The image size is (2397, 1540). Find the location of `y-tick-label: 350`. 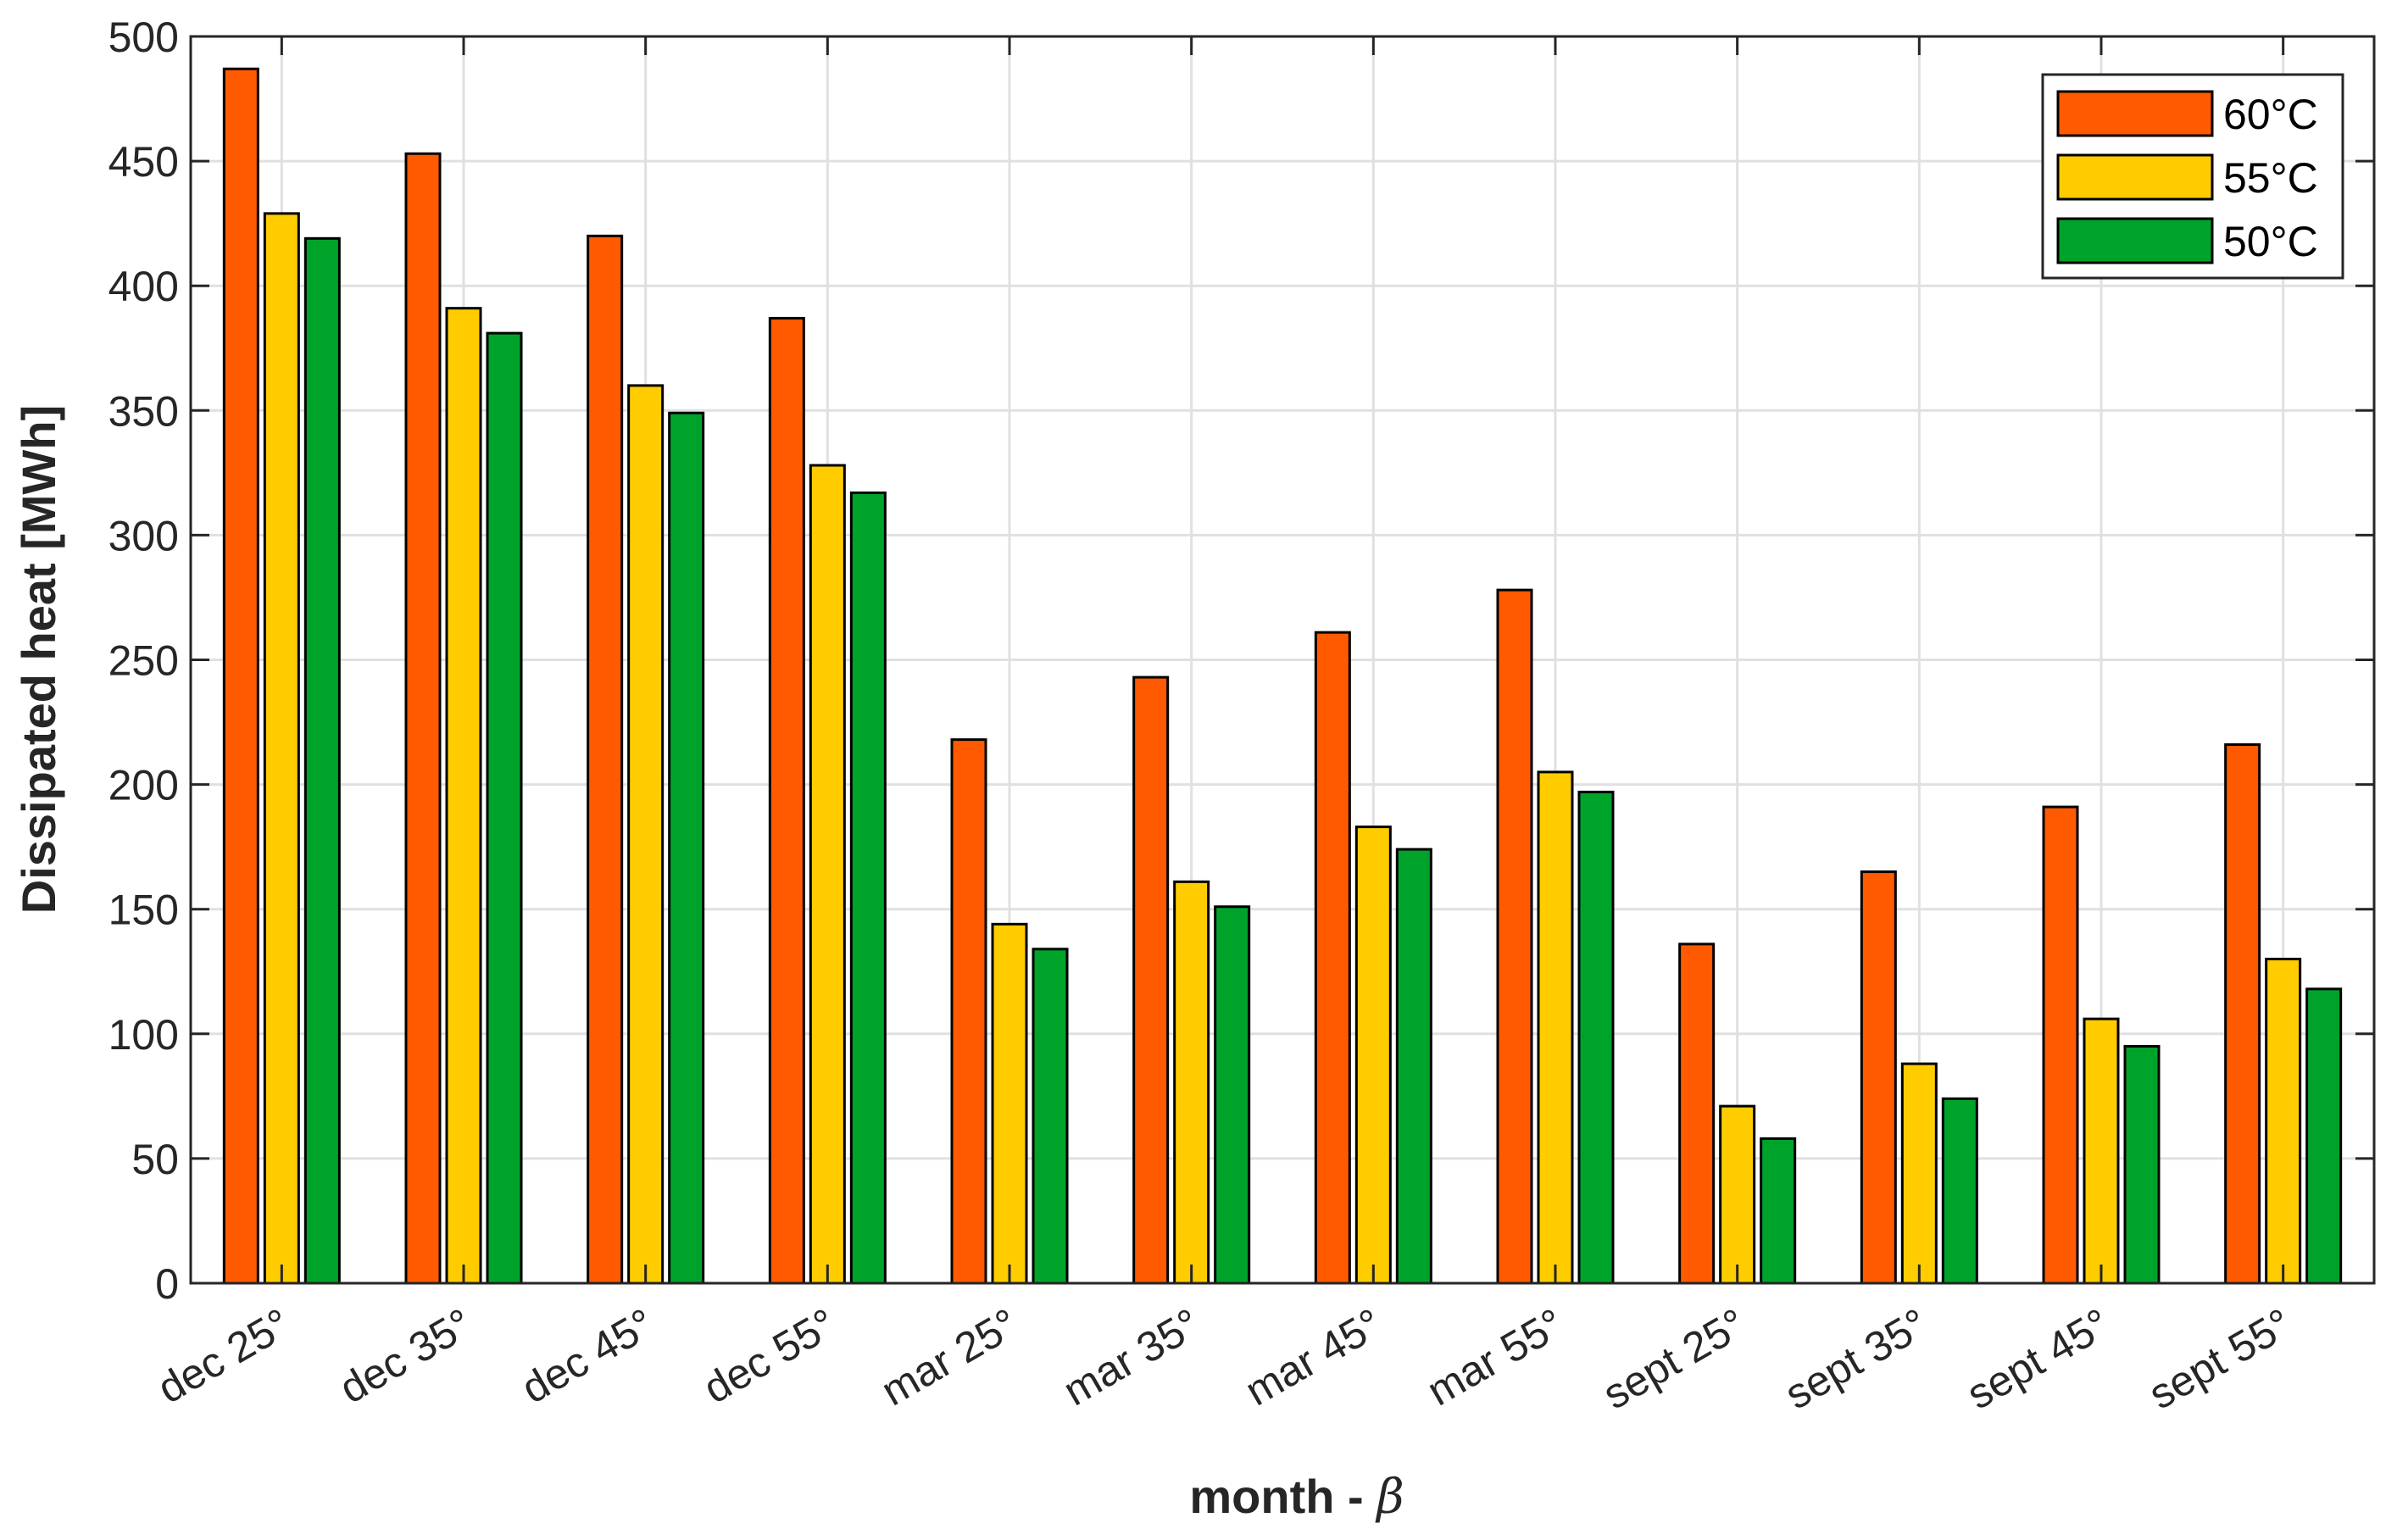

y-tick-label: 350 is located at coordinates (143, 411).